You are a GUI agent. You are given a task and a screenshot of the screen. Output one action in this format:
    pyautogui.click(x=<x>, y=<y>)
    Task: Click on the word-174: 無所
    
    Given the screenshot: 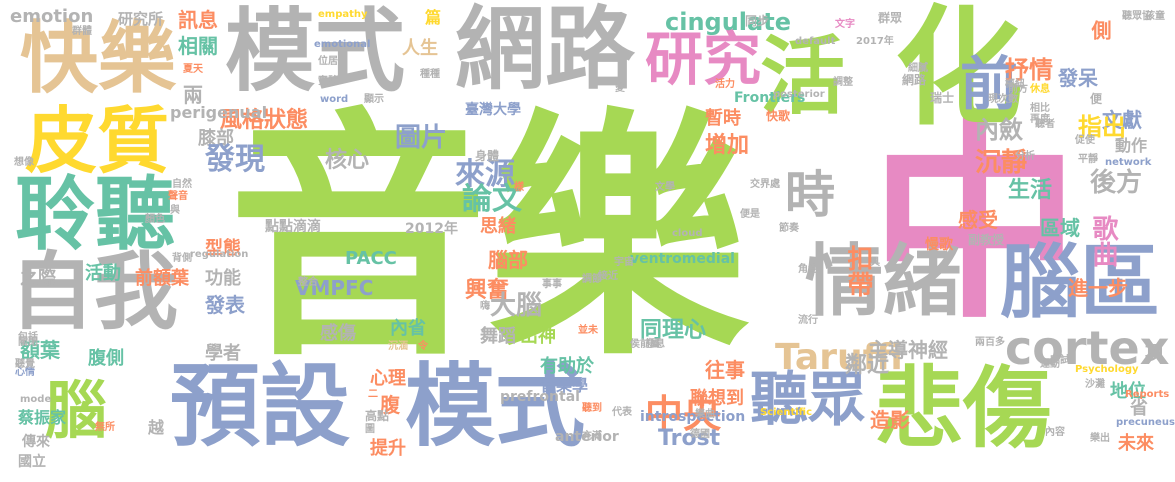 What is the action you would take?
    pyautogui.click(x=105, y=427)
    